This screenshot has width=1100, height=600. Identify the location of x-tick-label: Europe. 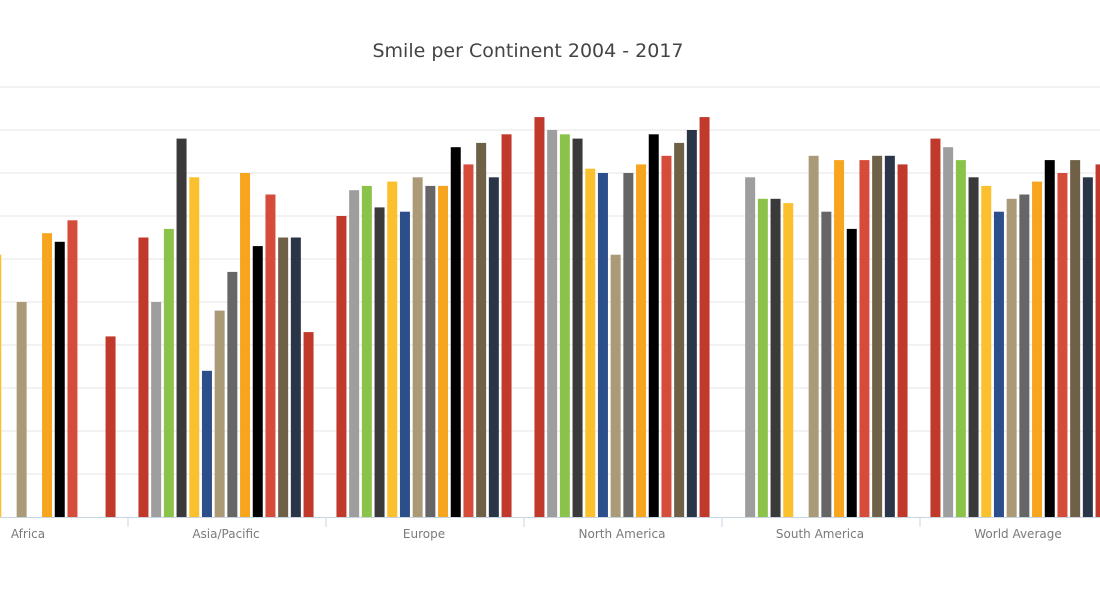
(424, 534).